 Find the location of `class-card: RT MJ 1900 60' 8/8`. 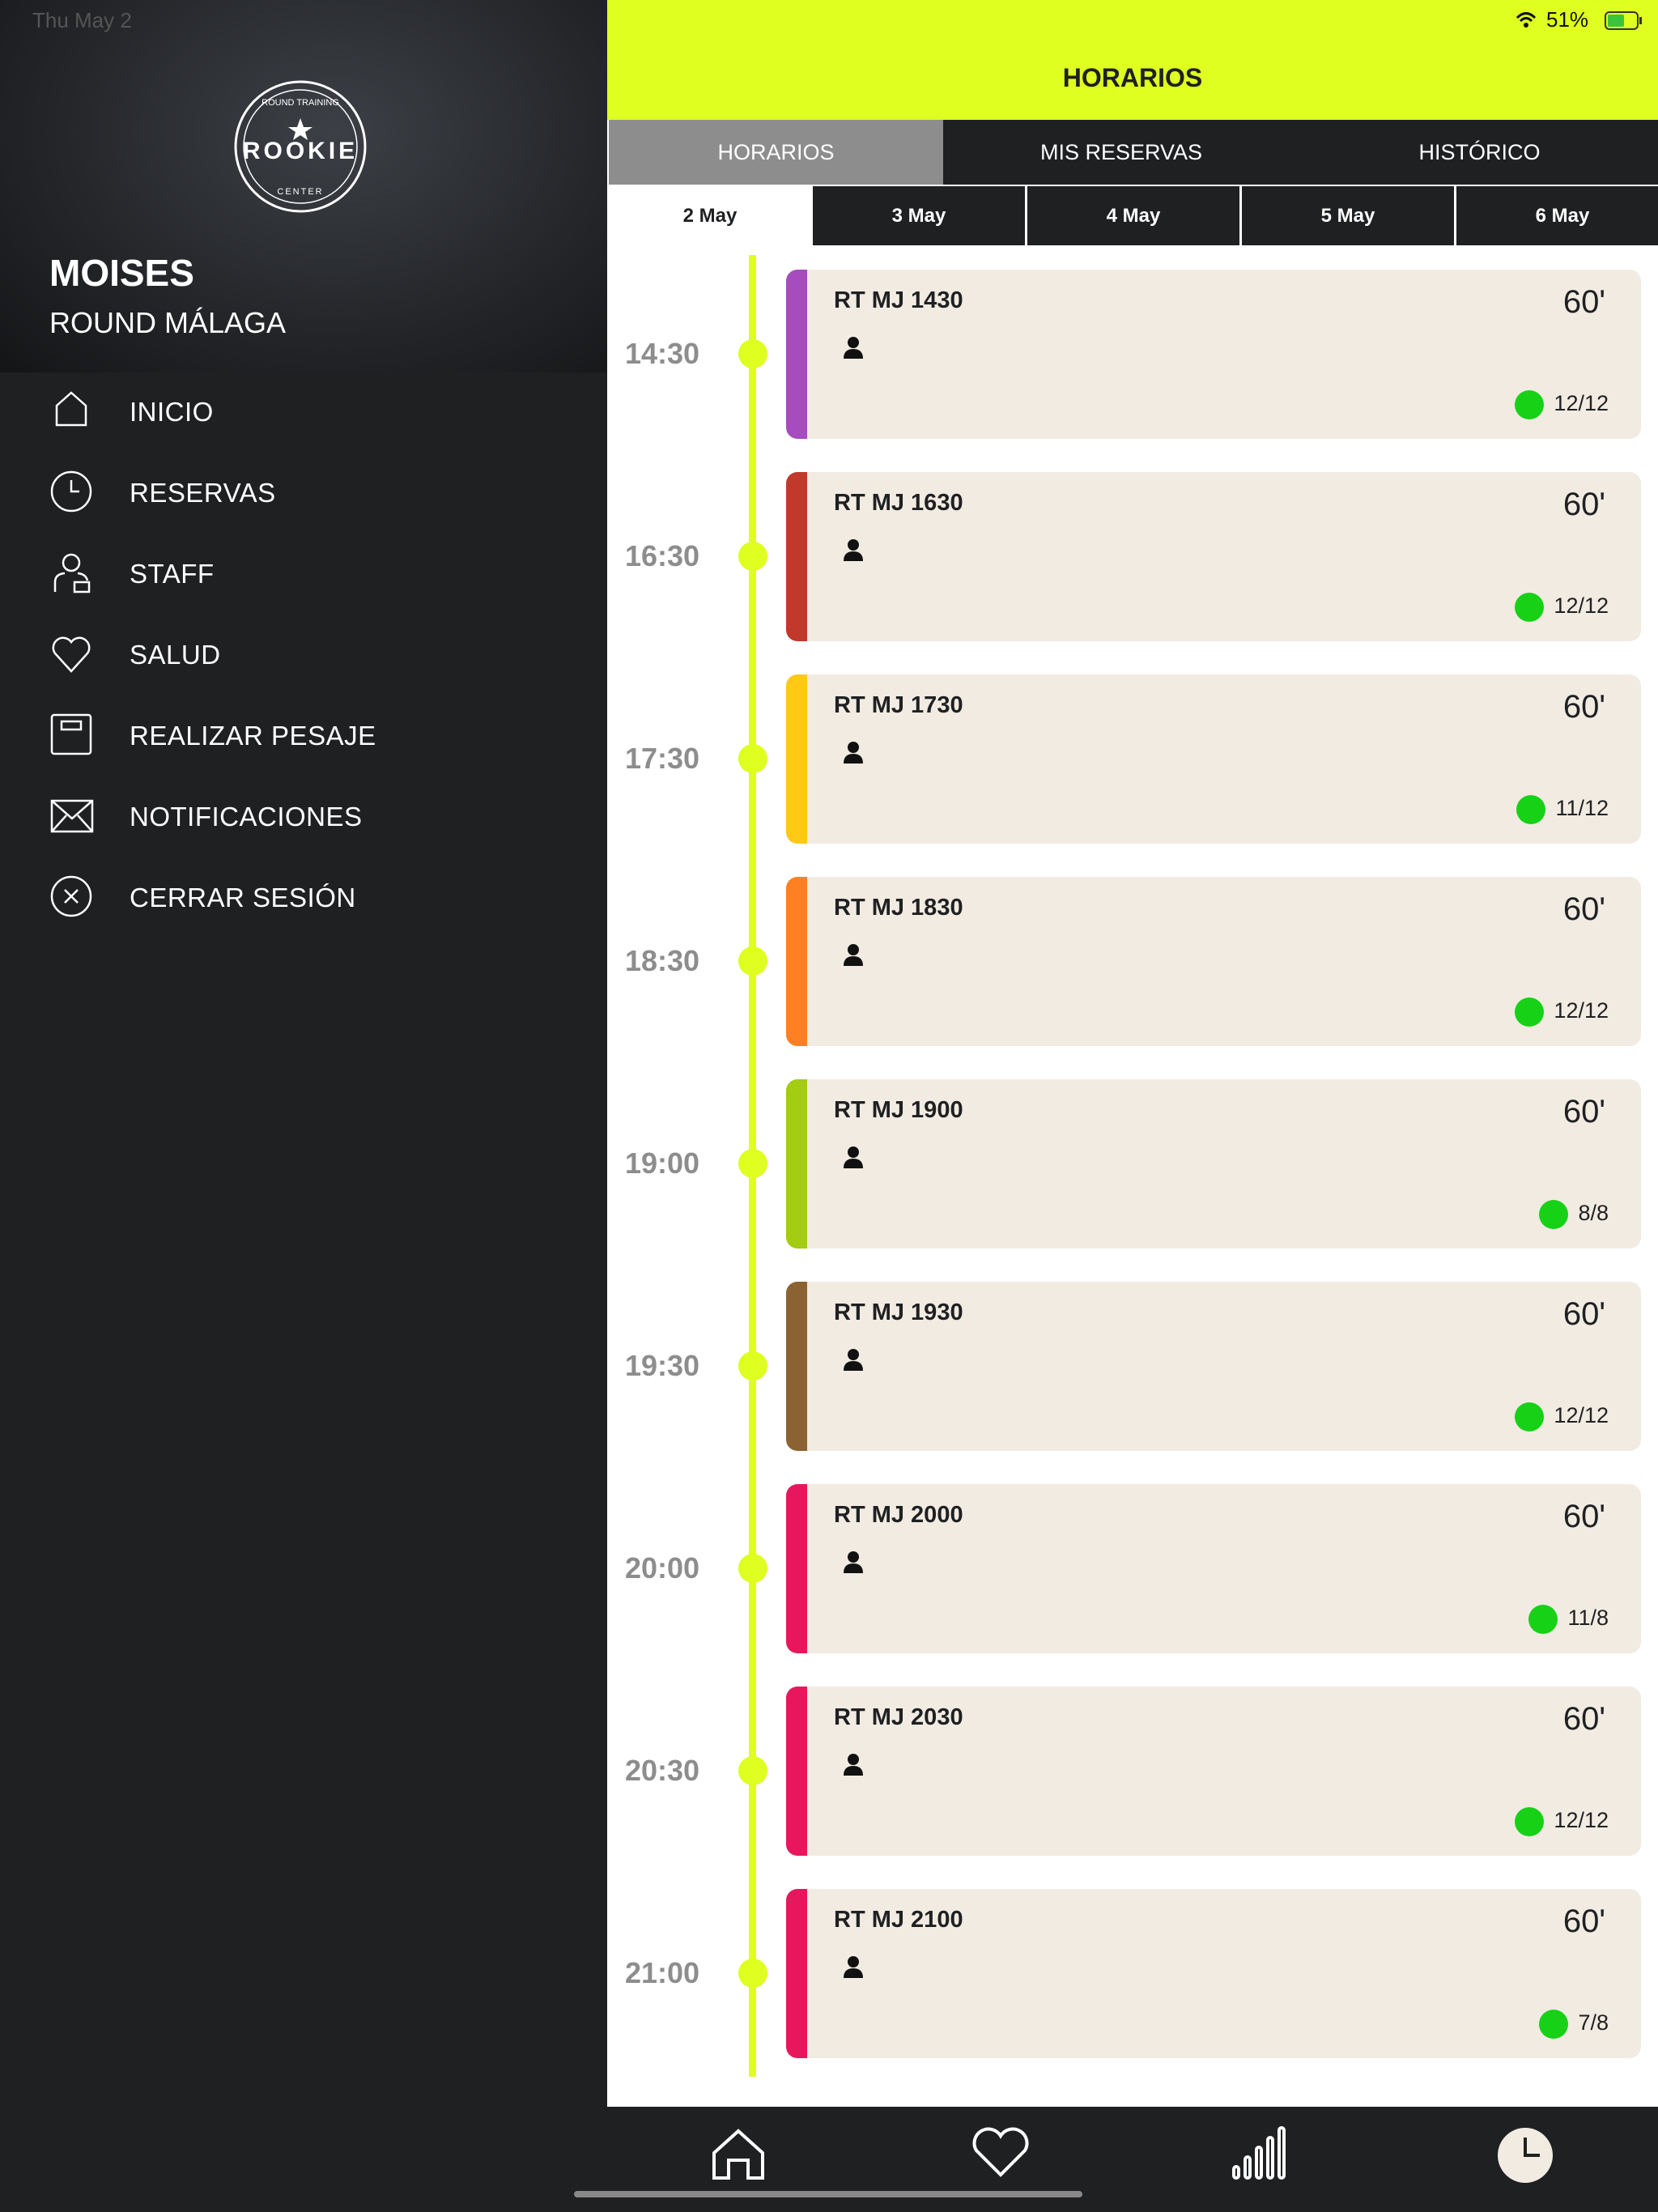

class-card: RT MJ 1900 60' 8/8 is located at coordinates (1213, 1164).